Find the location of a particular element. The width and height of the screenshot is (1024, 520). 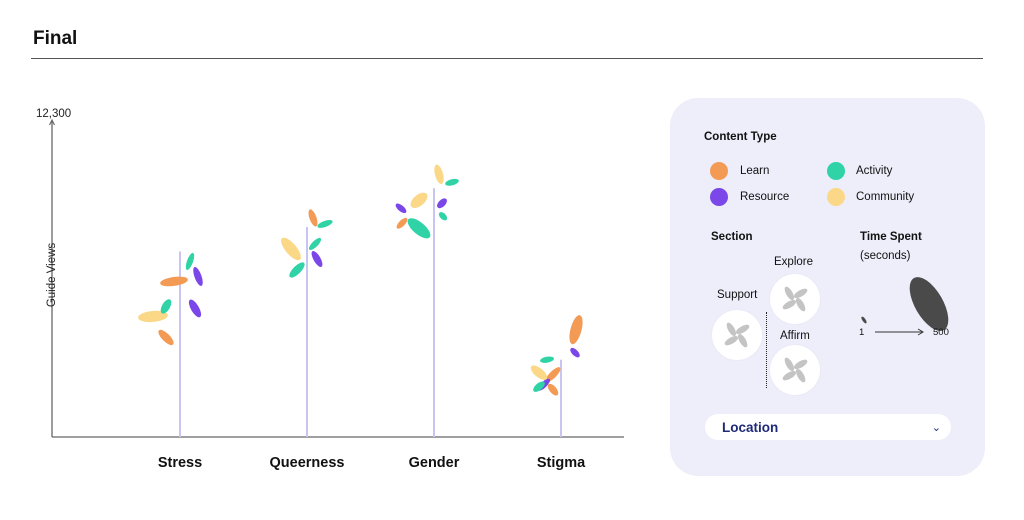

location-label: Location is located at coordinates (750, 427).